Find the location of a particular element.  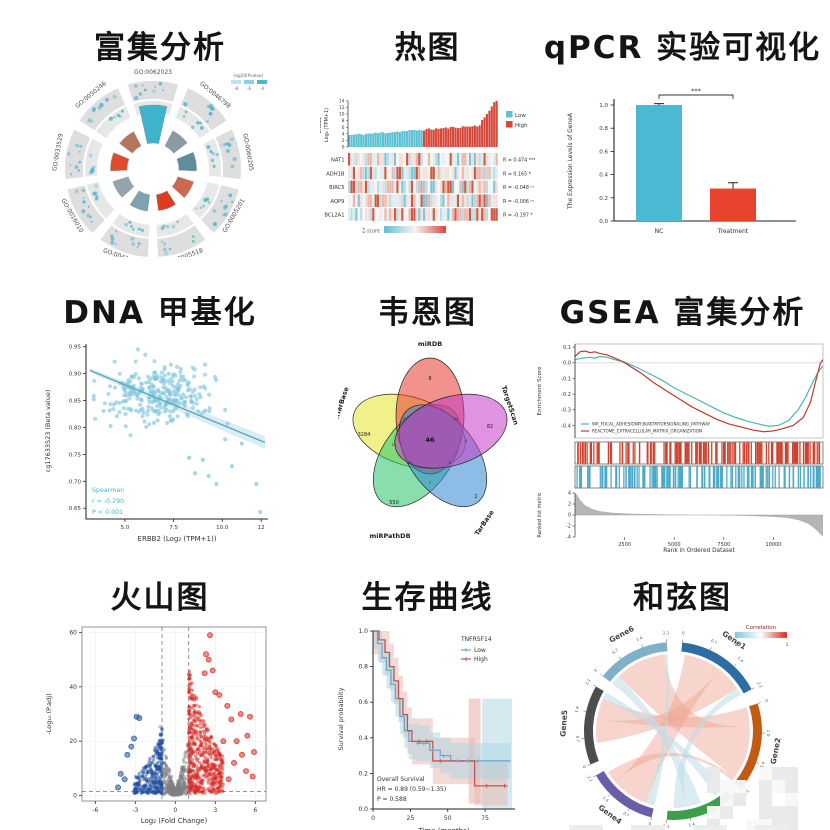

svg-text: -Log₁₀ (P.adj) is located at coordinates (49, 713).